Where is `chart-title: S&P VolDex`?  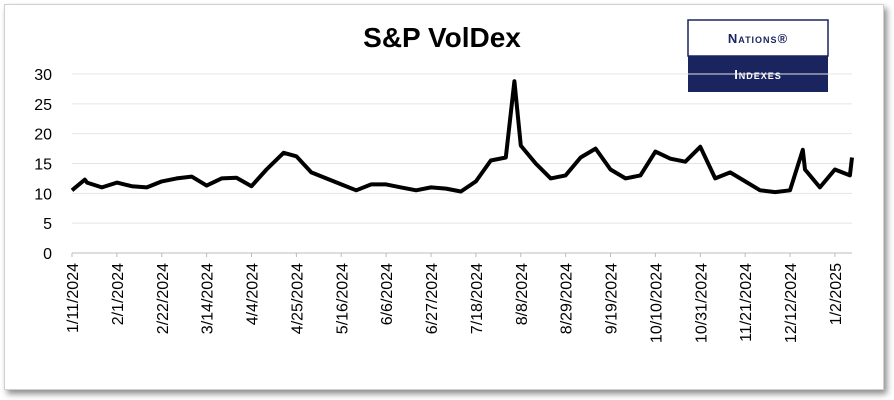
chart-title: S&P VolDex is located at coordinates (442, 37).